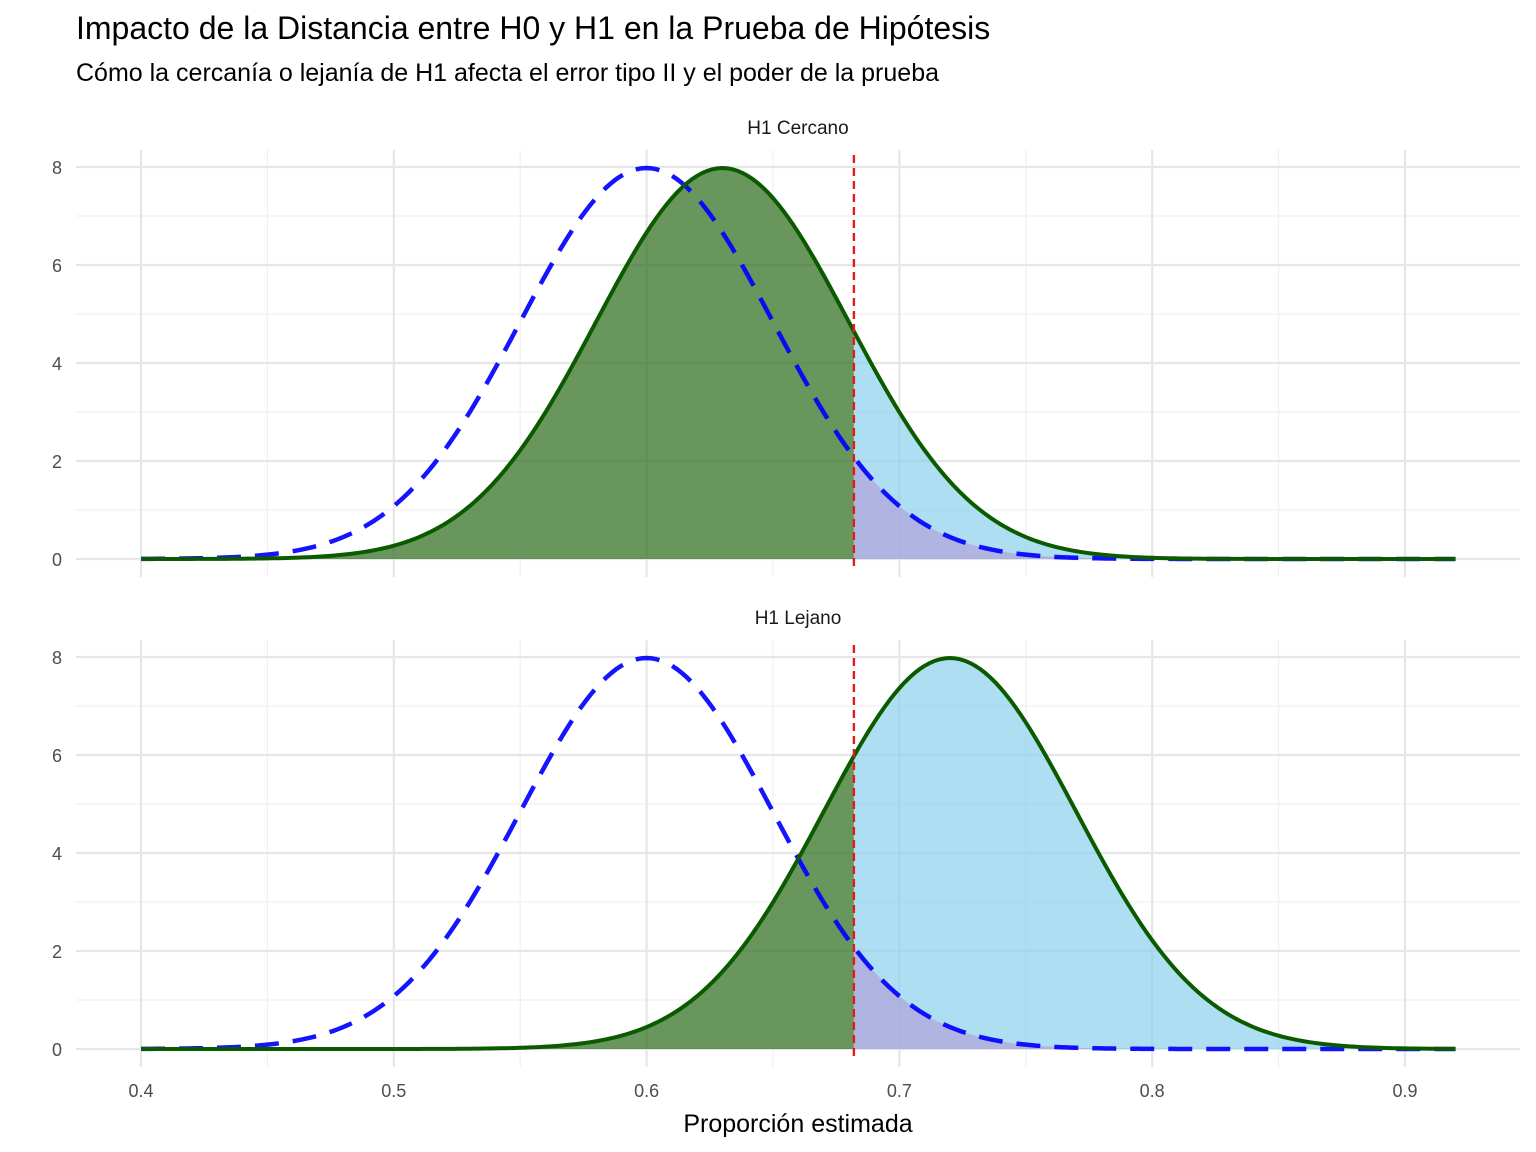 The height and width of the screenshot is (1152, 1536). What do you see at coordinates (140, 1091) in the screenshot?
I see `x-tick-label: 0.4` at bounding box center [140, 1091].